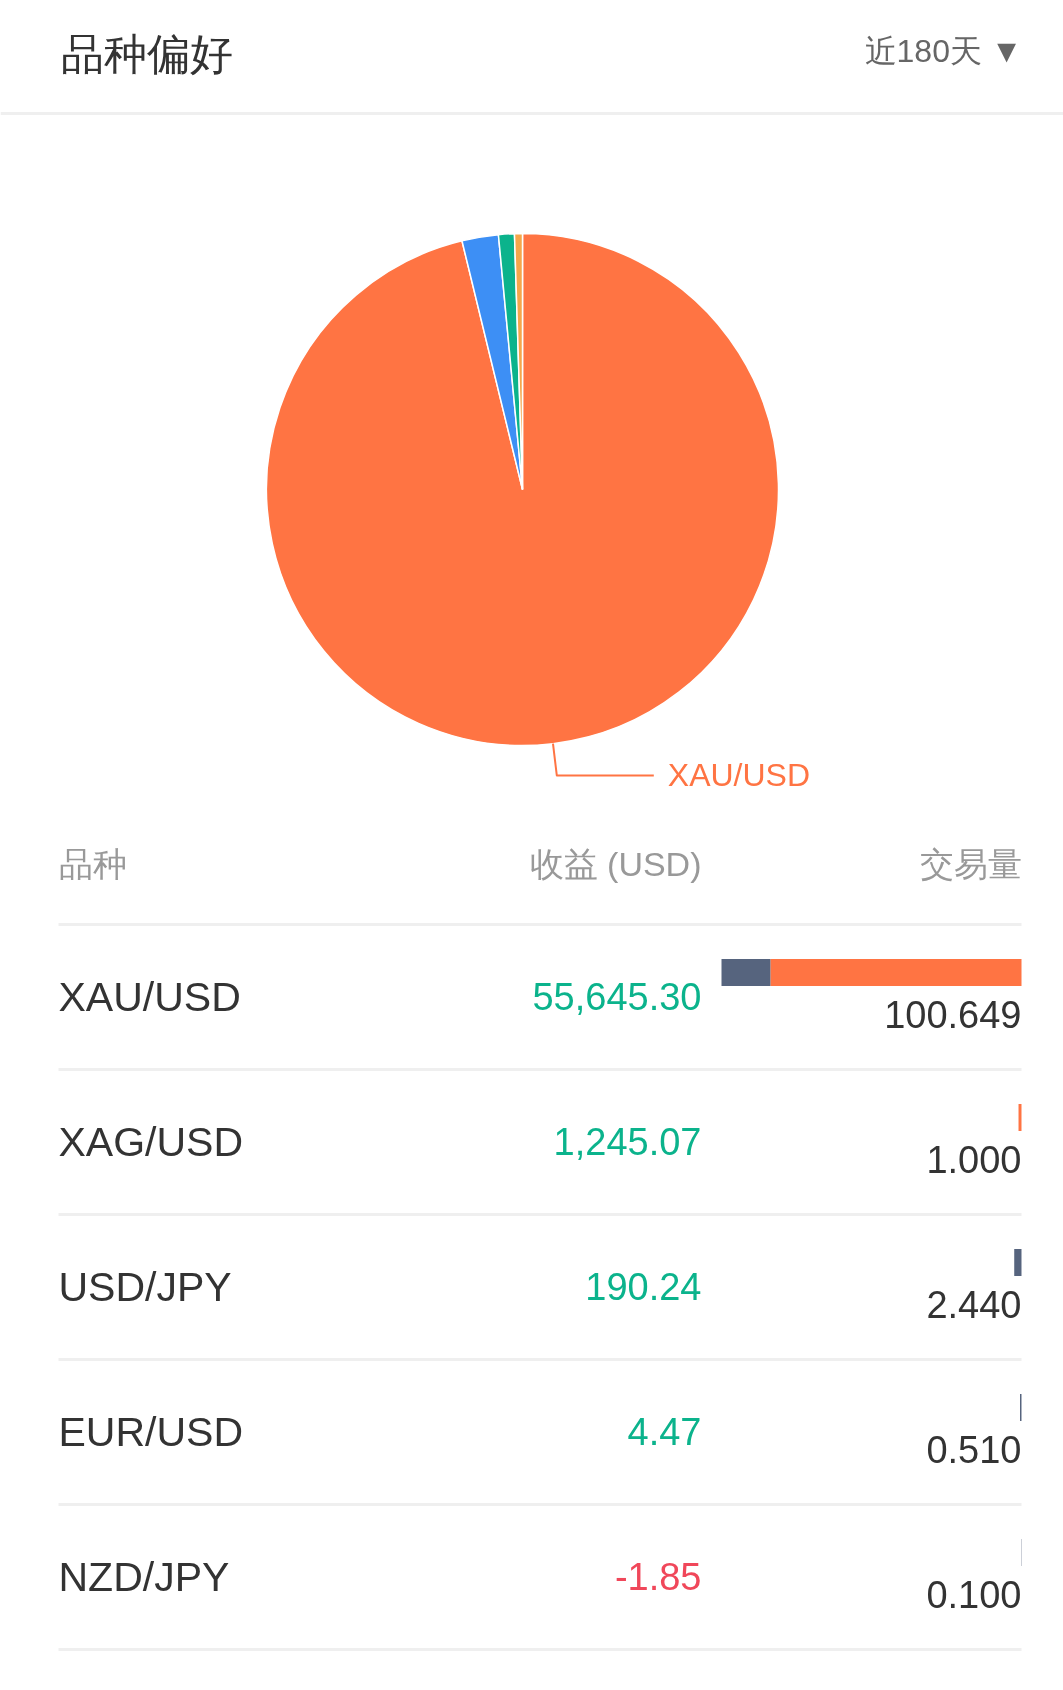 The width and height of the screenshot is (1063, 1690). What do you see at coordinates (149, 996) in the screenshot?
I see `y-tick-label: XAU/USD` at bounding box center [149, 996].